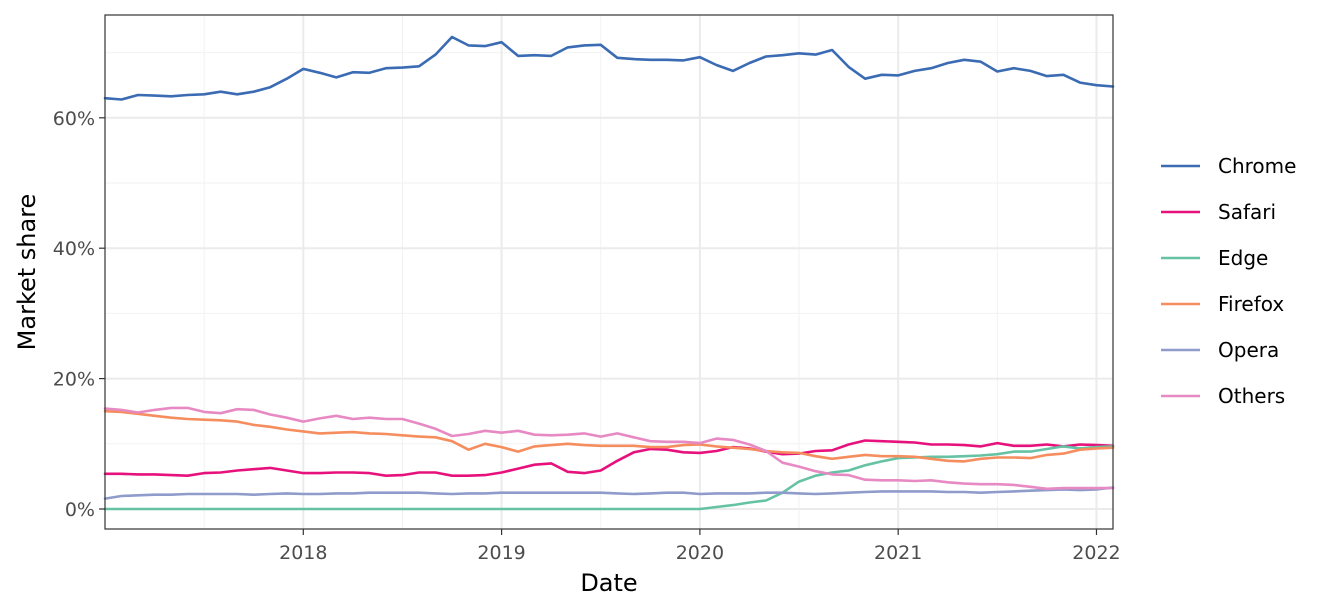  What do you see at coordinates (303, 553) in the screenshot?
I see `x-tick-label: 2018` at bounding box center [303, 553].